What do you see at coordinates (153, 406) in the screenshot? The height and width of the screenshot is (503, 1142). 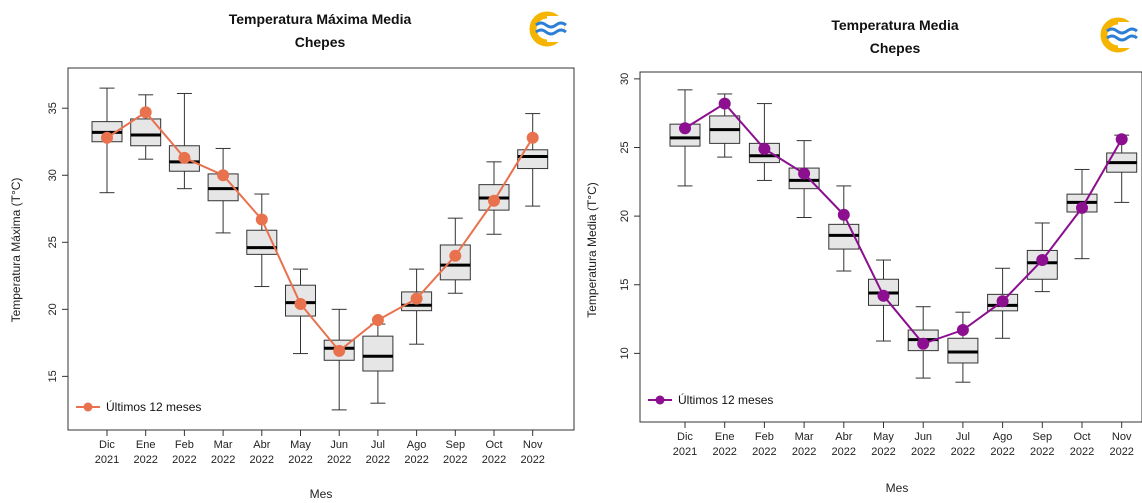 I see `legend-label: Últimos 12 meses` at bounding box center [153, 406].